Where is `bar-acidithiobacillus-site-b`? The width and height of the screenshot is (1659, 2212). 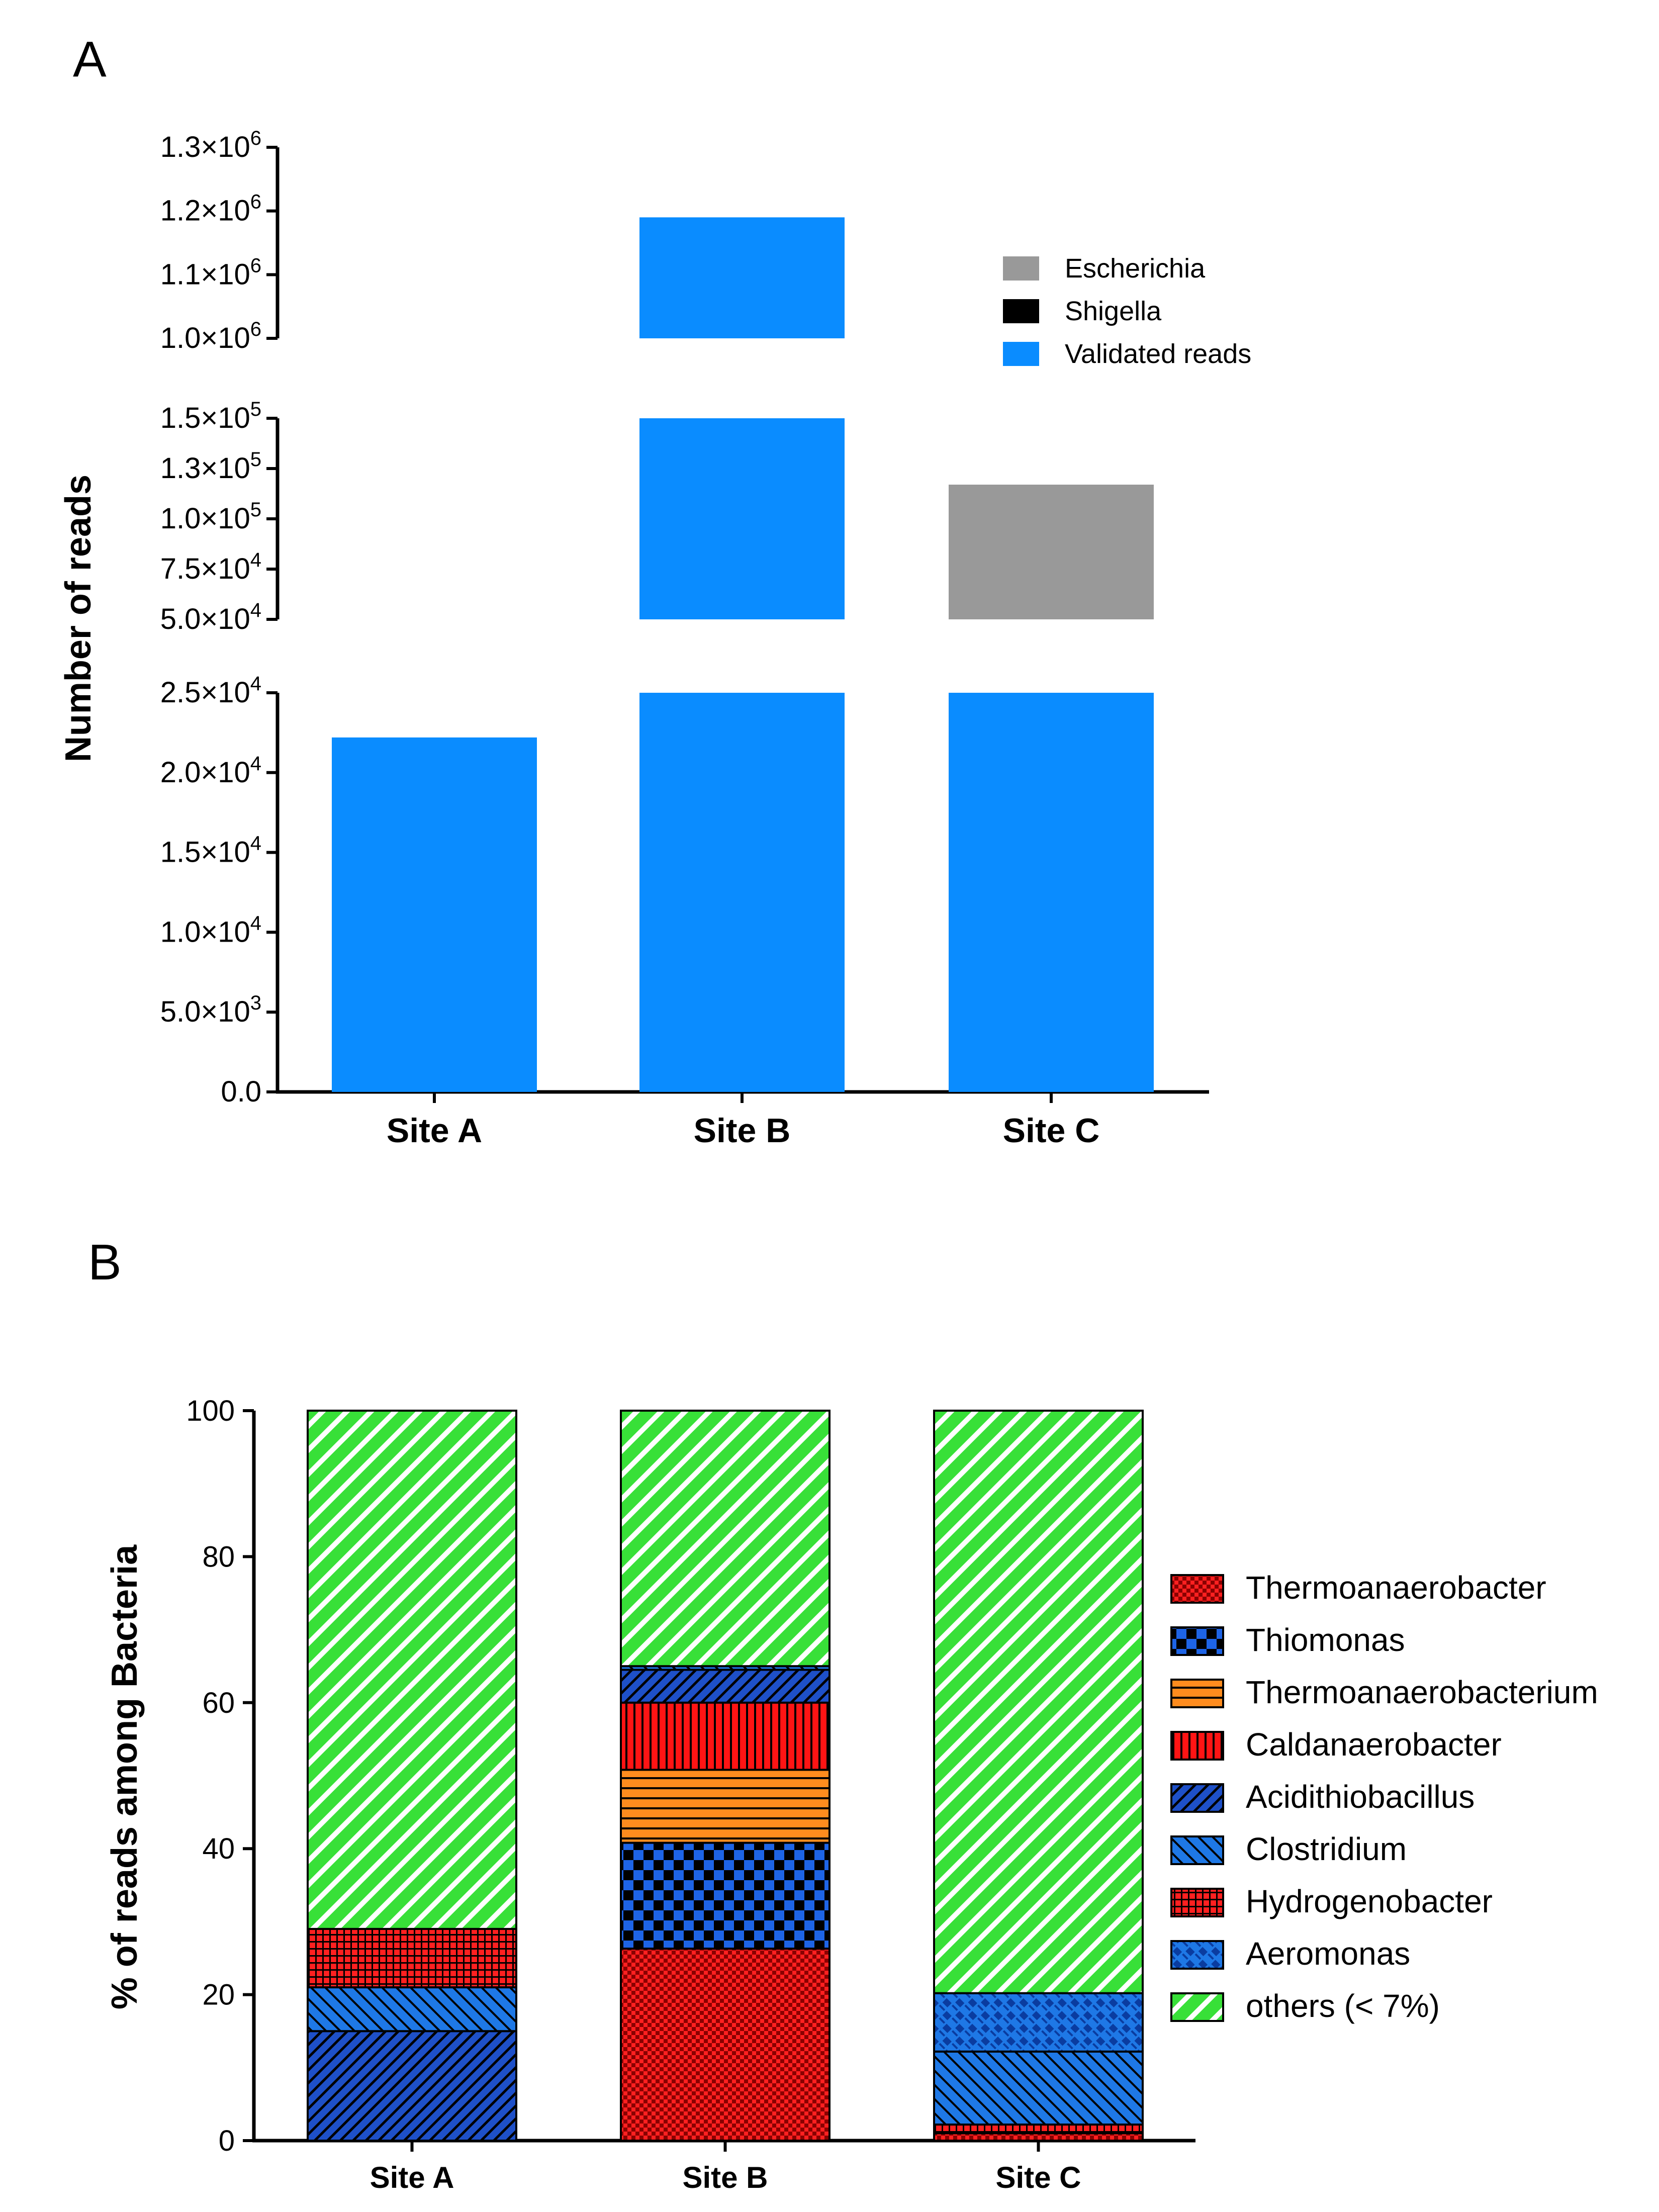 bar-acidithiobacillus-site-b is located at coordinates (725, 1686).